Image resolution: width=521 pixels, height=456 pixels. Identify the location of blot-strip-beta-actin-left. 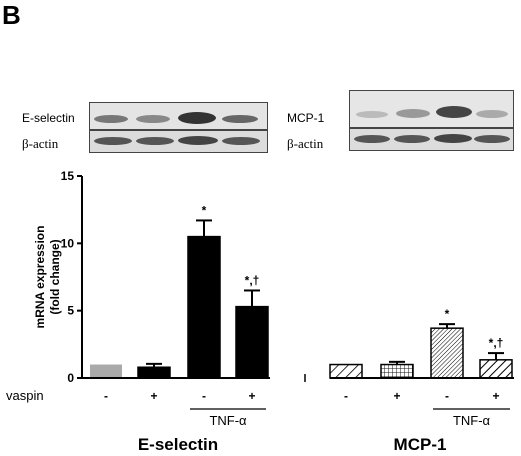
(178, 141).